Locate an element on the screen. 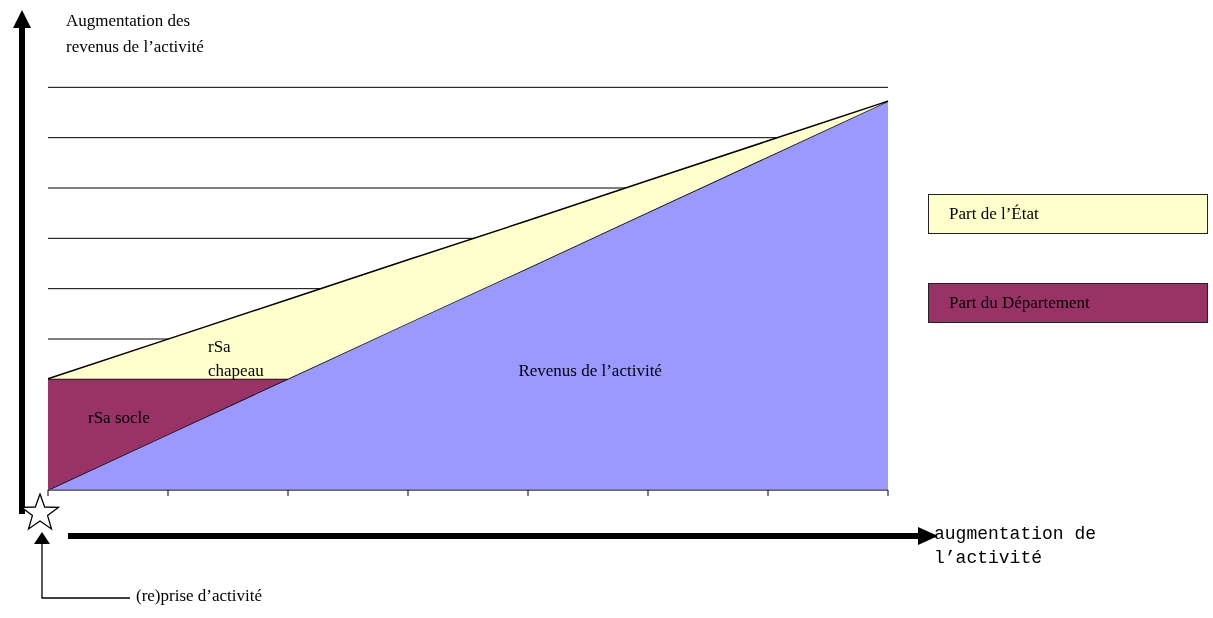 The height and width of the screenshot is (618, 1213). x-axis-title: augmentation de l’activité is located at coordinates (1016, 546).